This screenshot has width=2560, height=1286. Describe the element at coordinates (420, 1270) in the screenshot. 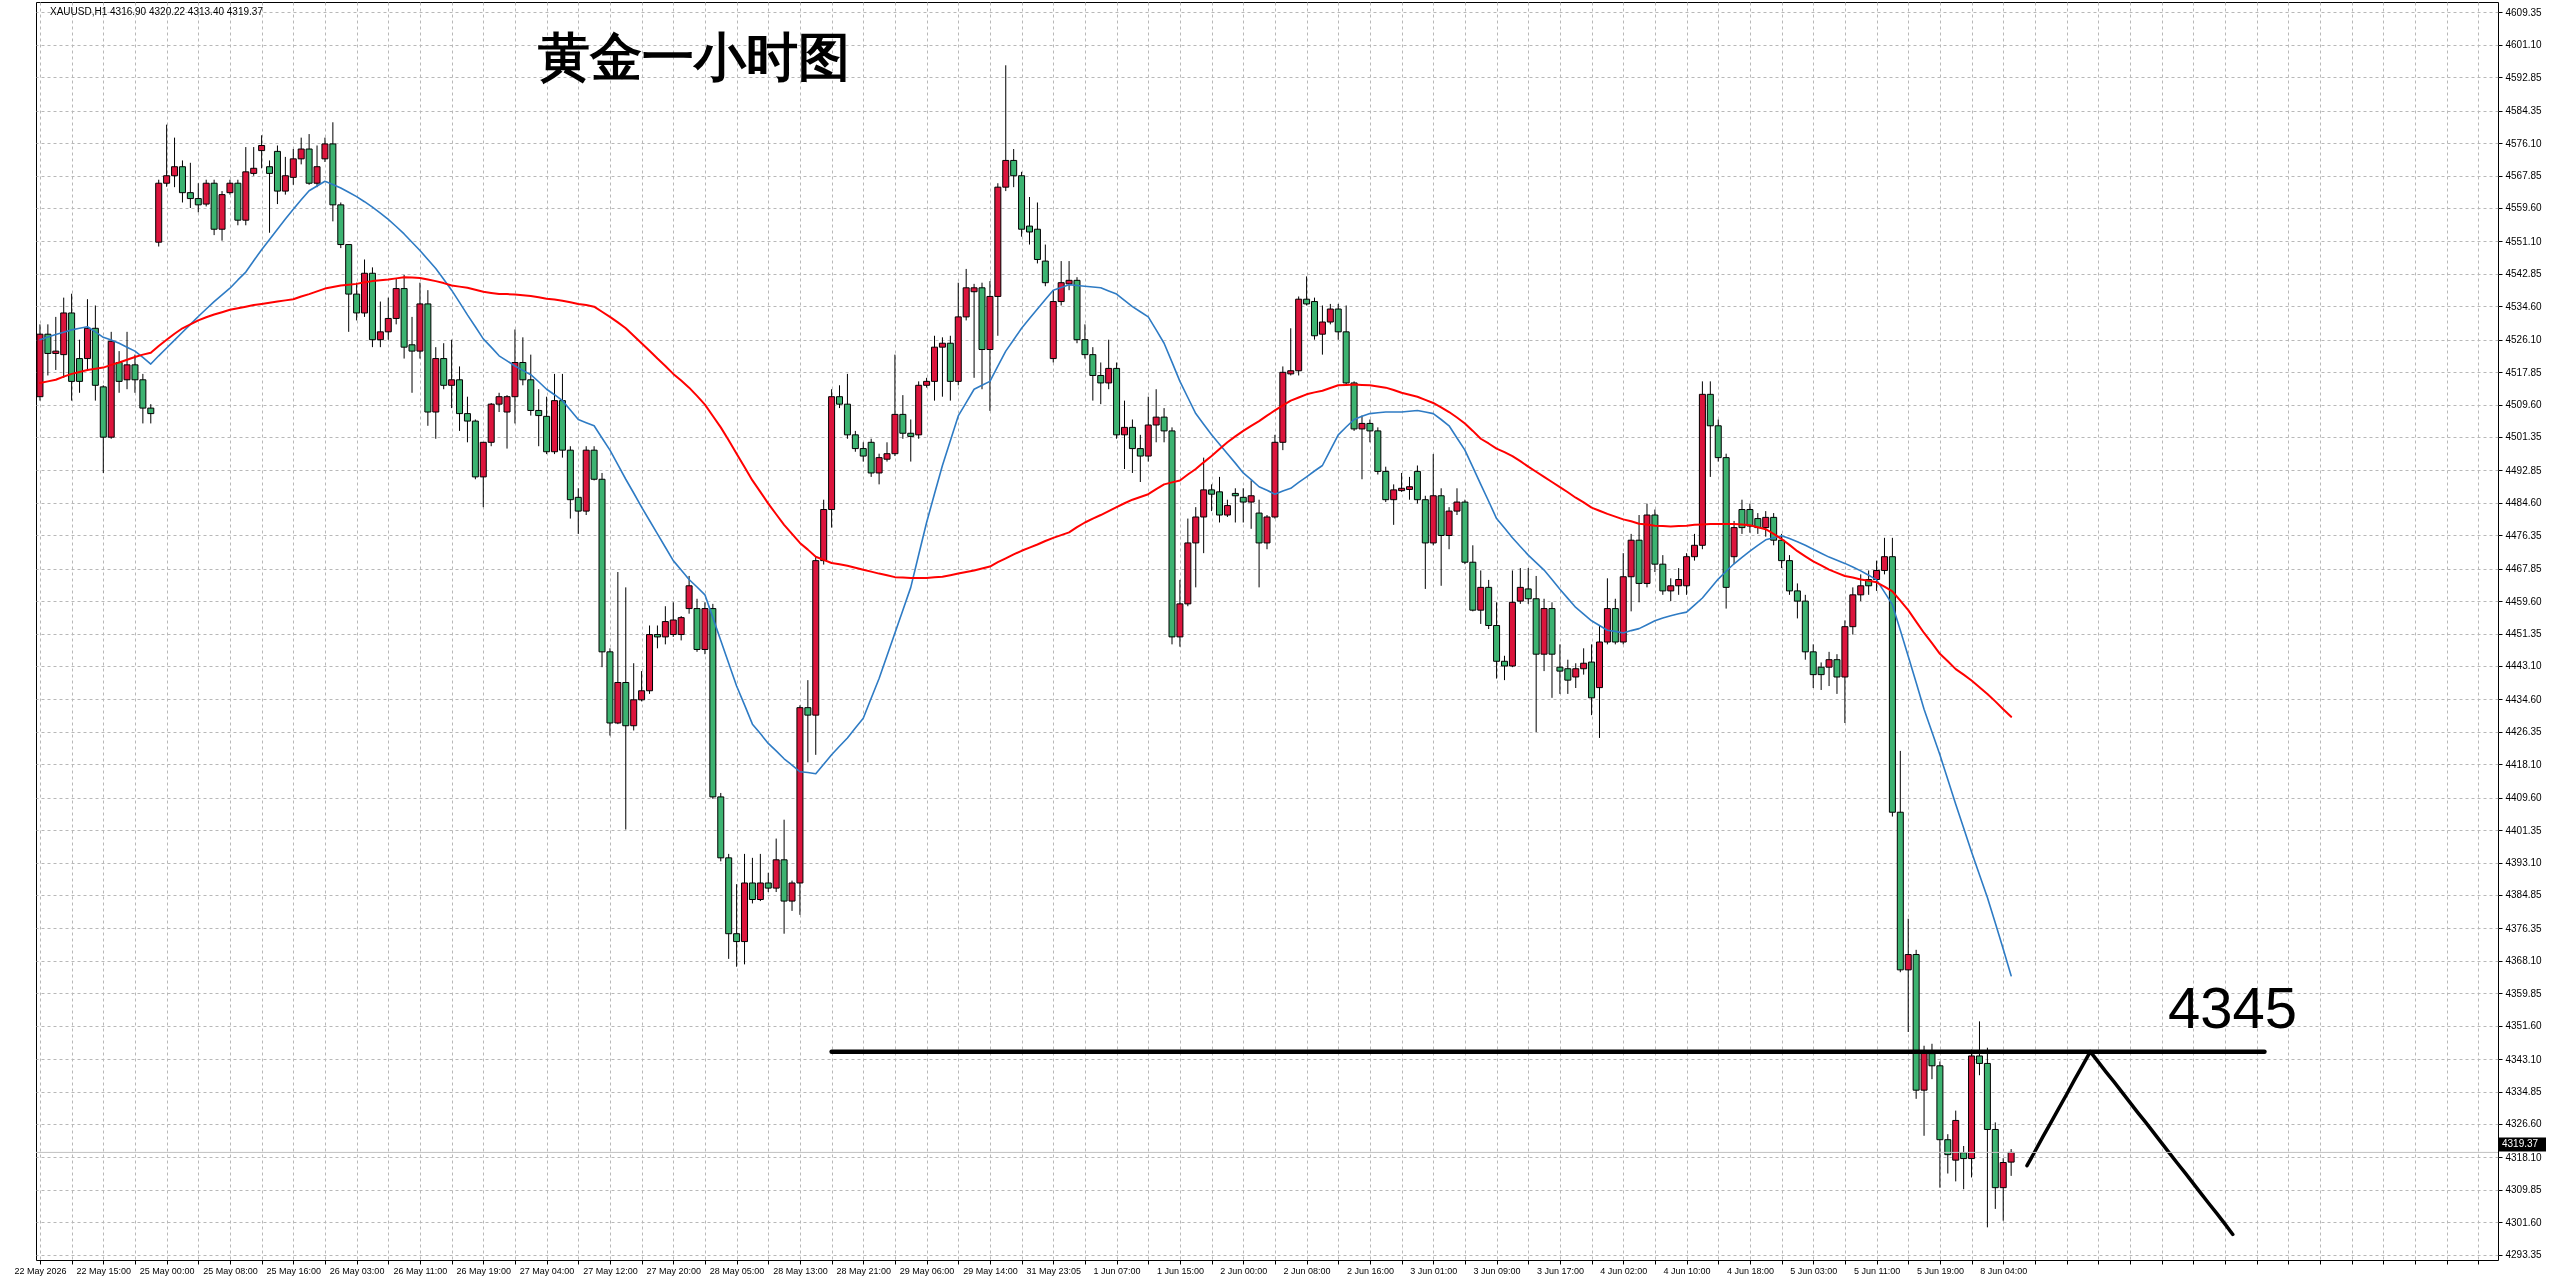

I see `x-tick-label: 26 May 11:00` at that location.